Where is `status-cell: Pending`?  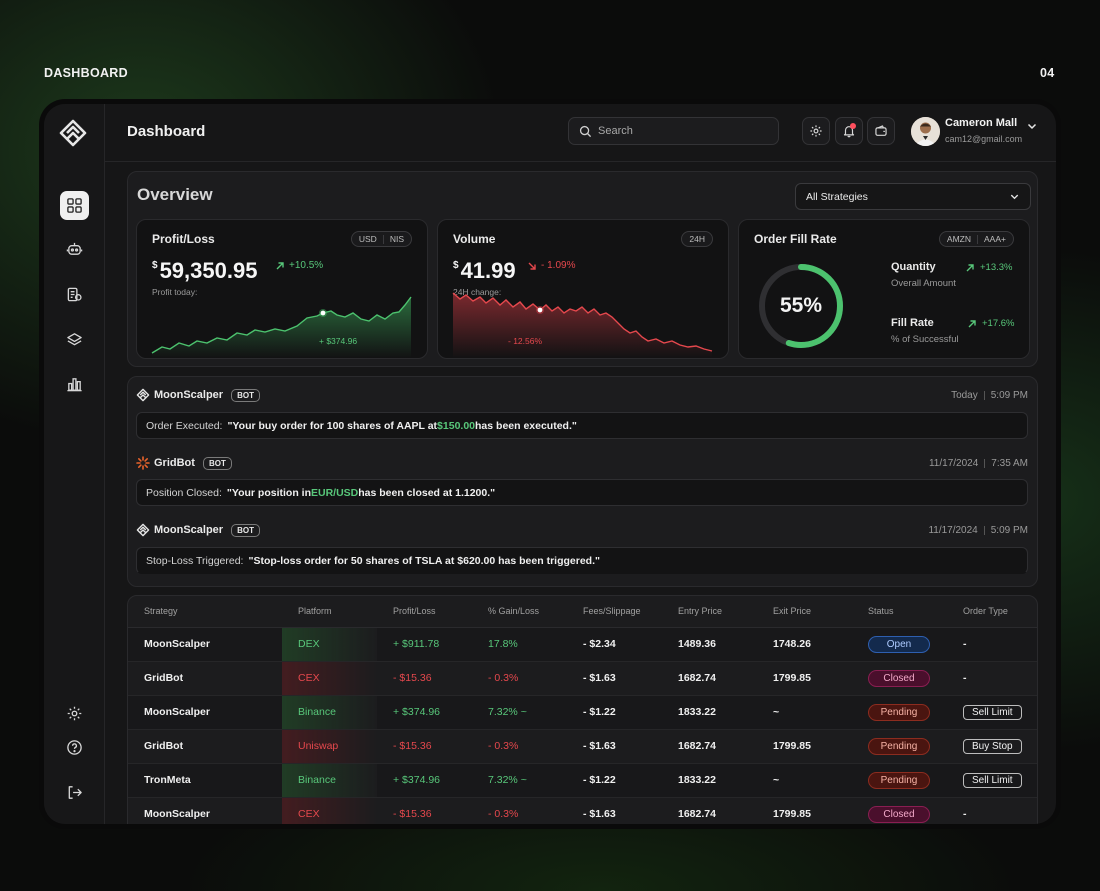
status-cell: Pending is located at coordinates (899, 746).